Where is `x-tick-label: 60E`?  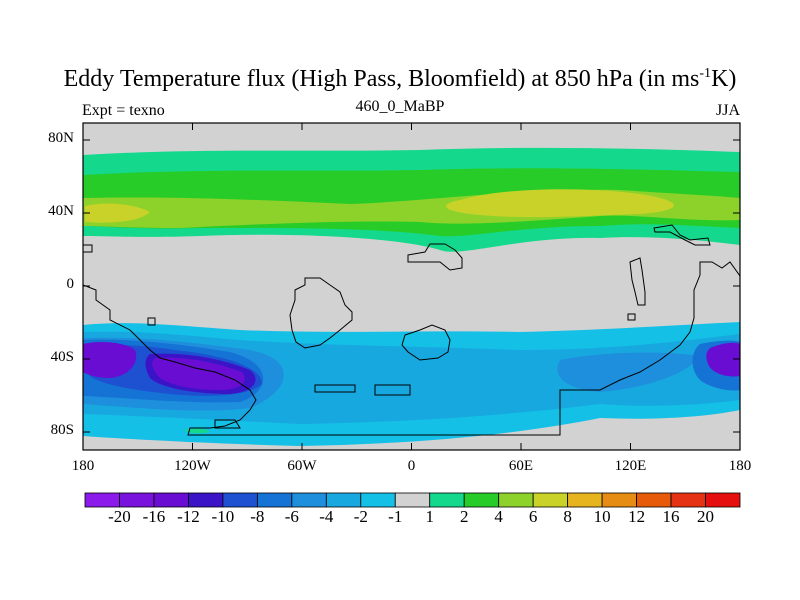 x-tick-label: 60E is located at coordinates (521, 466).